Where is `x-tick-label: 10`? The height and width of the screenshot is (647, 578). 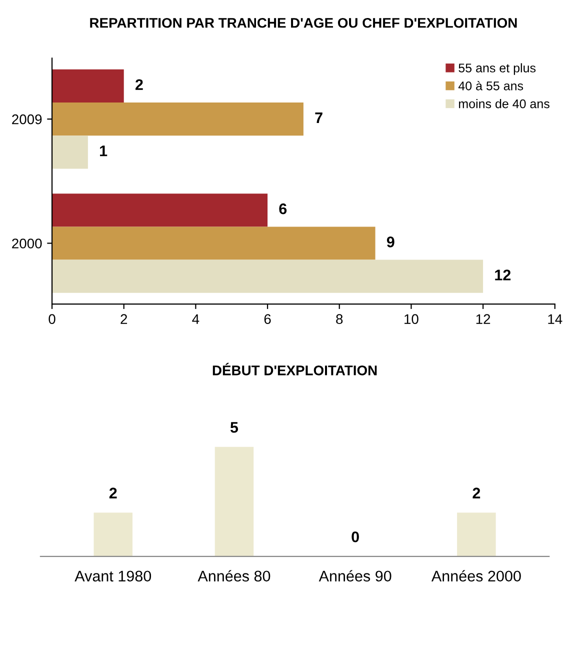
x-tick-label: 10 is located at coordinates (411, 319).